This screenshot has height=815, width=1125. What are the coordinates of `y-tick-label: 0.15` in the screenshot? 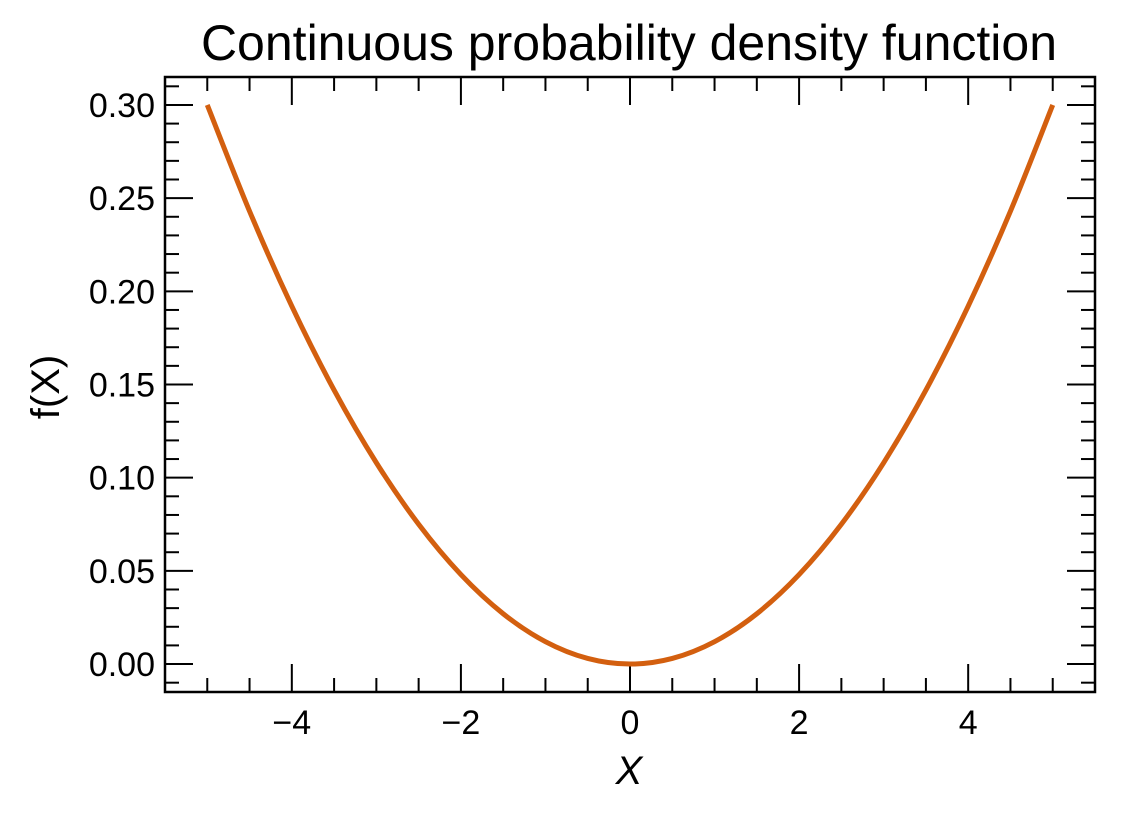 It's located at (122, 386).